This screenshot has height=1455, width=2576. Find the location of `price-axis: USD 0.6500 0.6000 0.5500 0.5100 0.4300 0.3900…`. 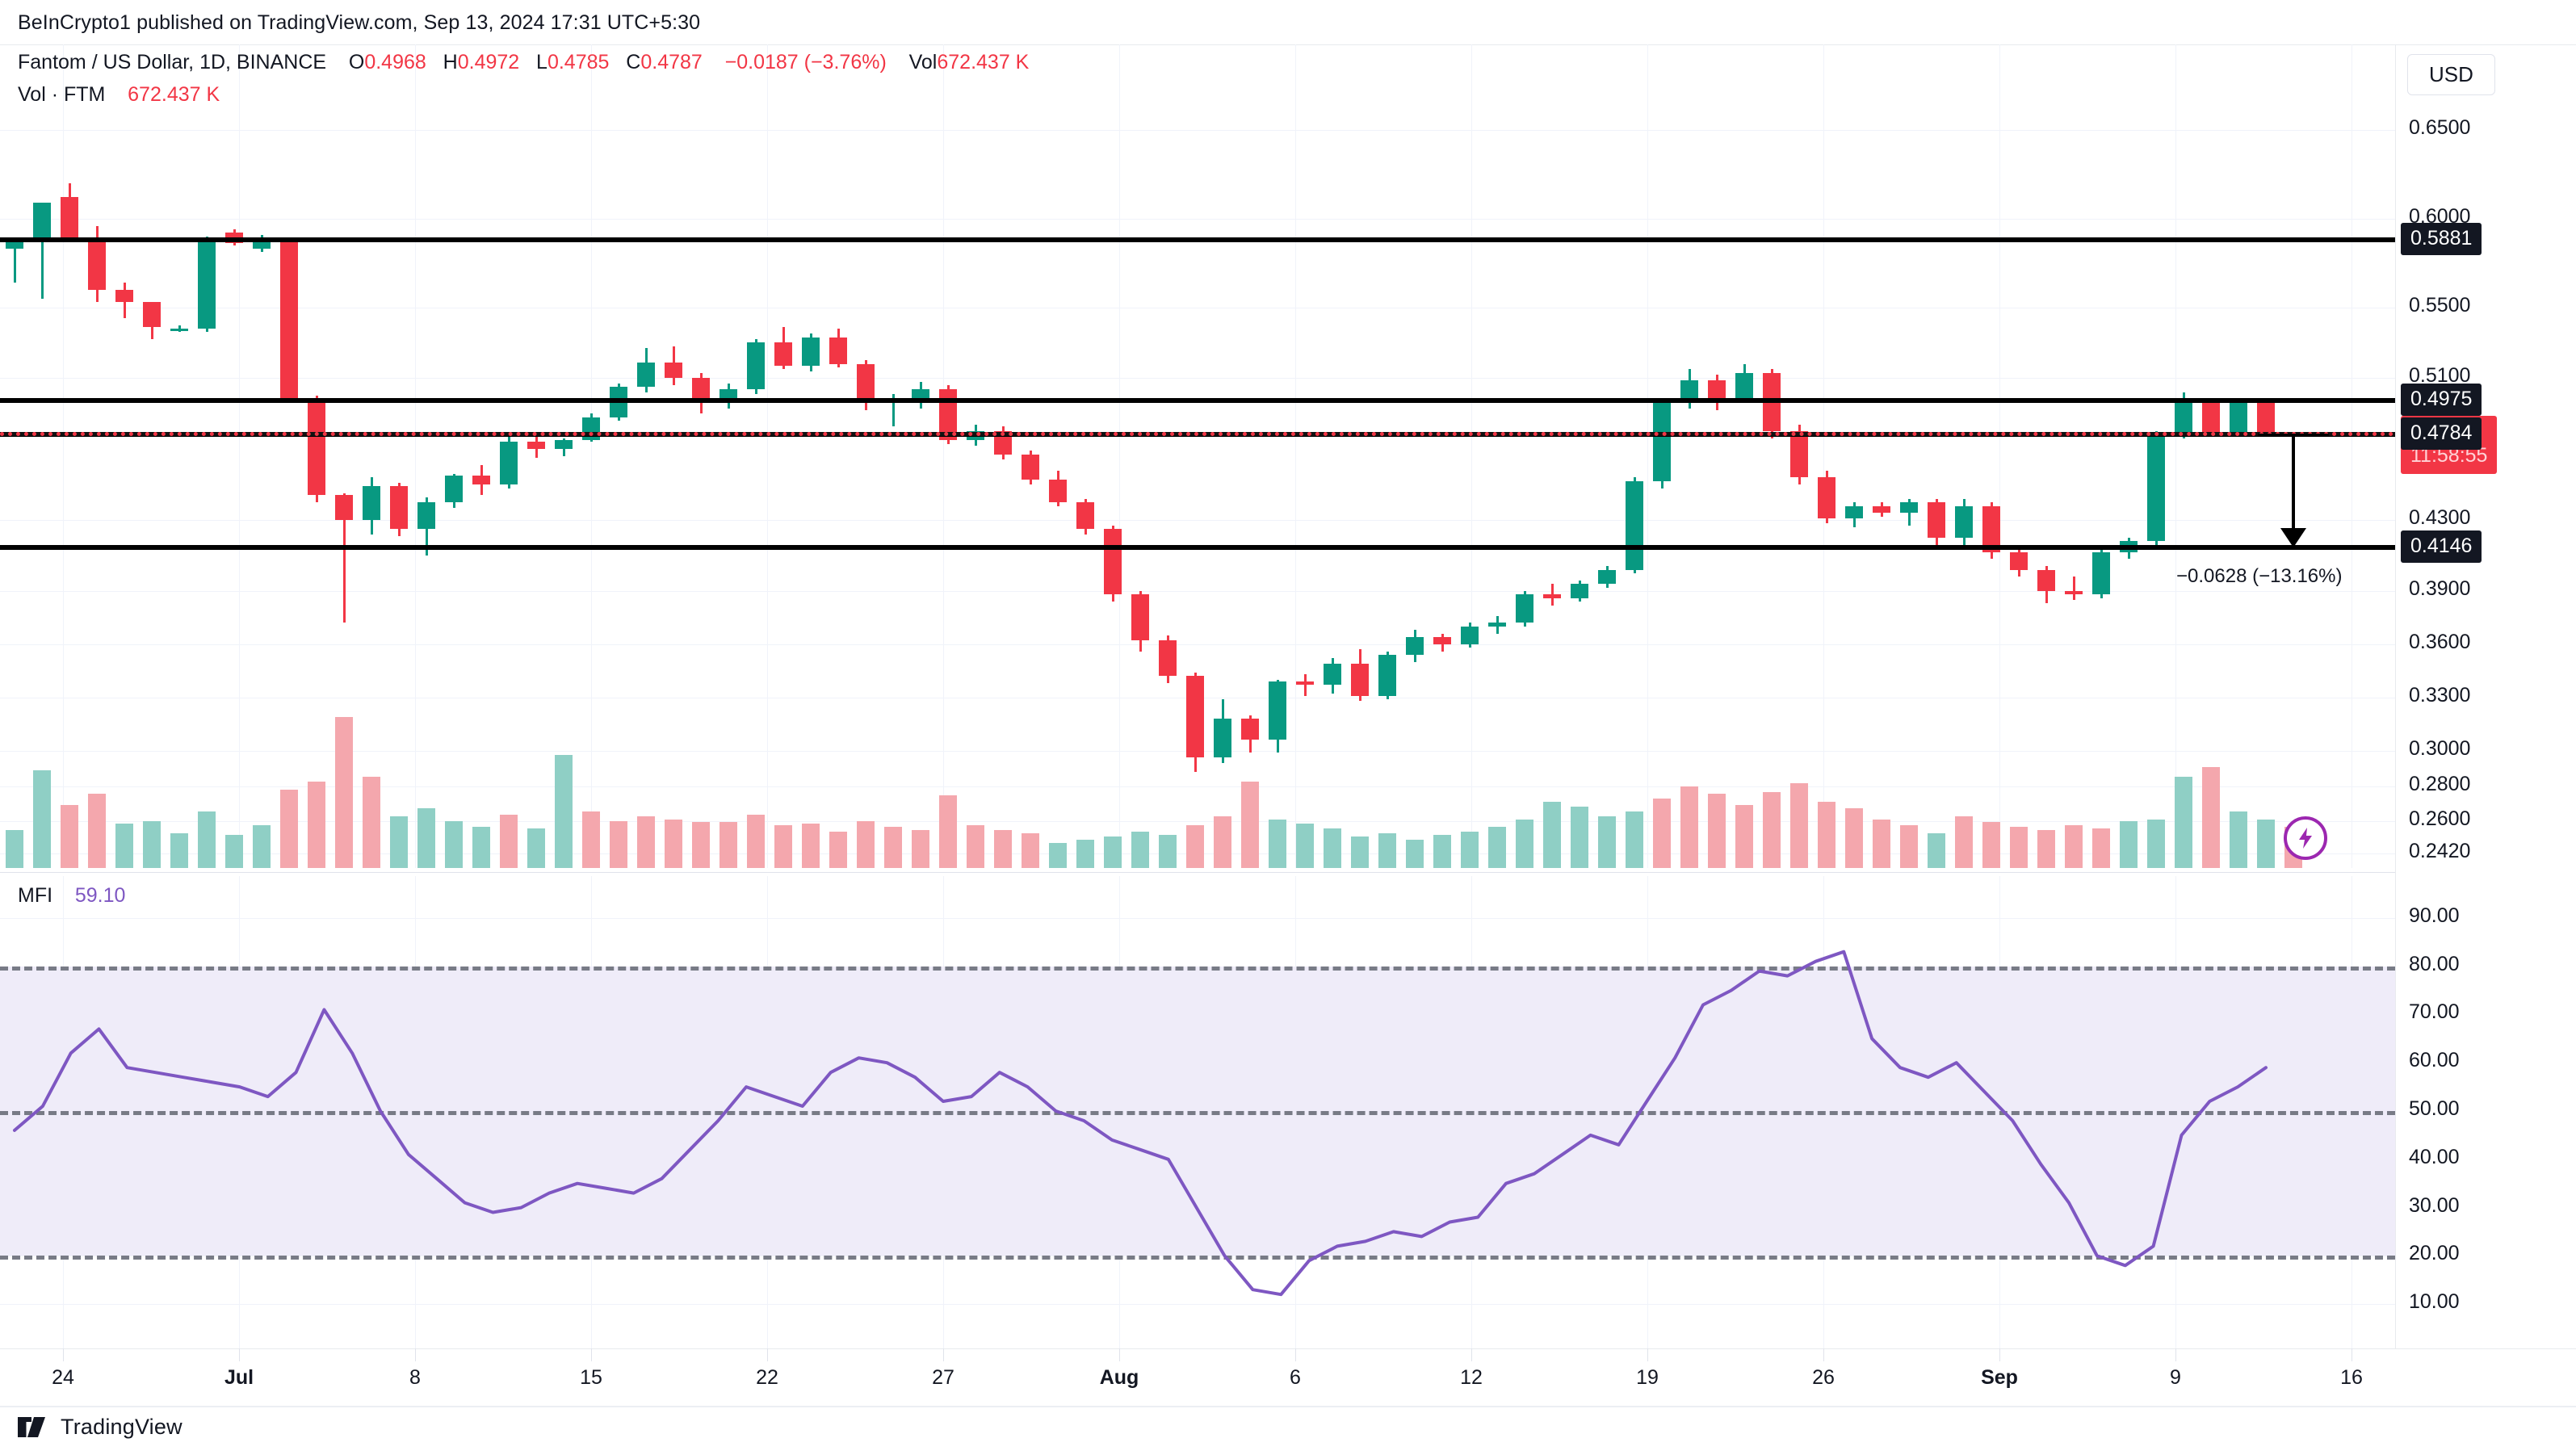

price-axis: USD 0.6500 0.6000 0.5500 0.5100 0.4300 0.3900… is located at coordinates (2485, 696).